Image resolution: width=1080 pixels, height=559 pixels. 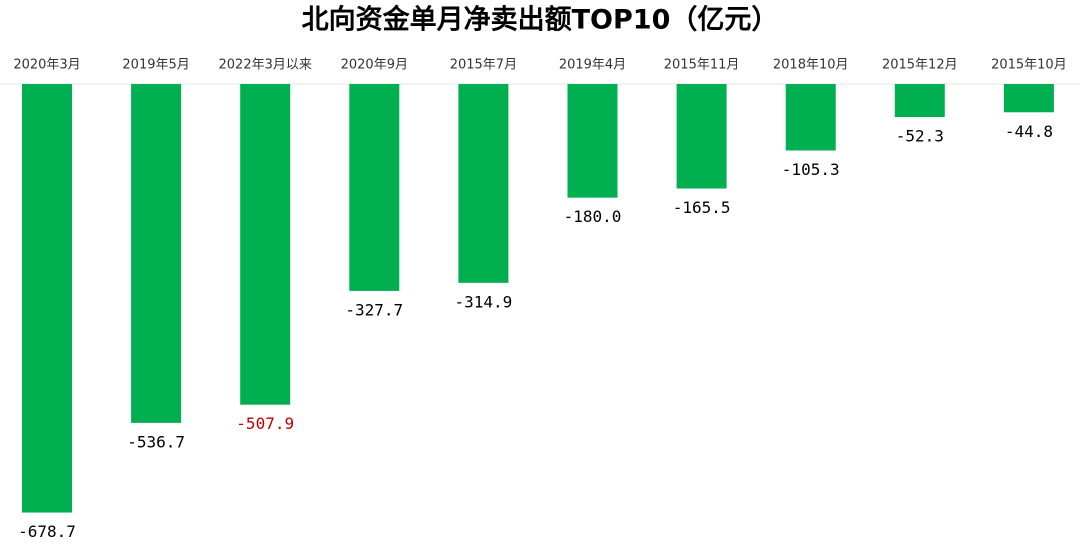 What do you see at coordinates (374, 65) in the screenshot?
I see `x-tick-label: 2020年9月` at bounding box center [374, 65].